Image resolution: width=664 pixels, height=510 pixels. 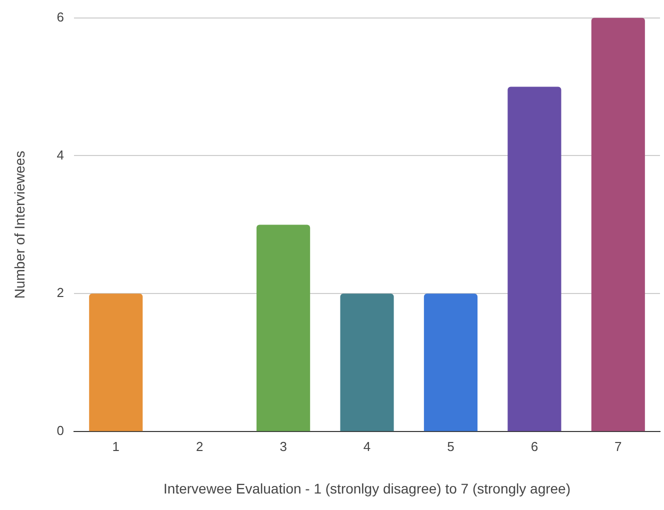 I want to click on y-tick-label: 6, so click(x=60, y=16).